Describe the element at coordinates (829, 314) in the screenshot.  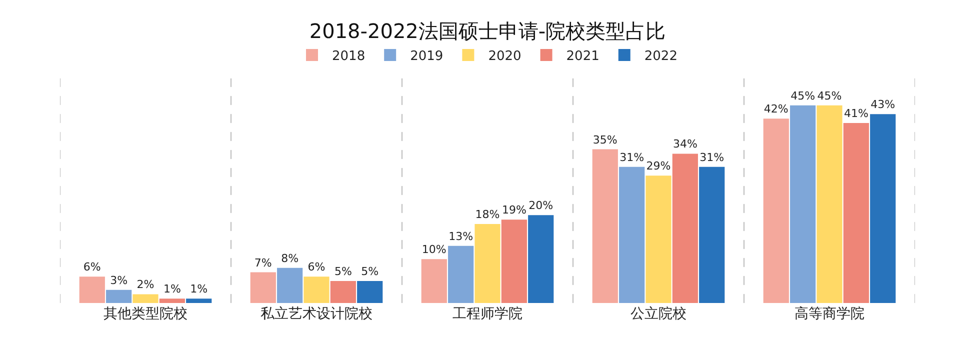
I see `x-tick-label: 高等商学院` at that location.